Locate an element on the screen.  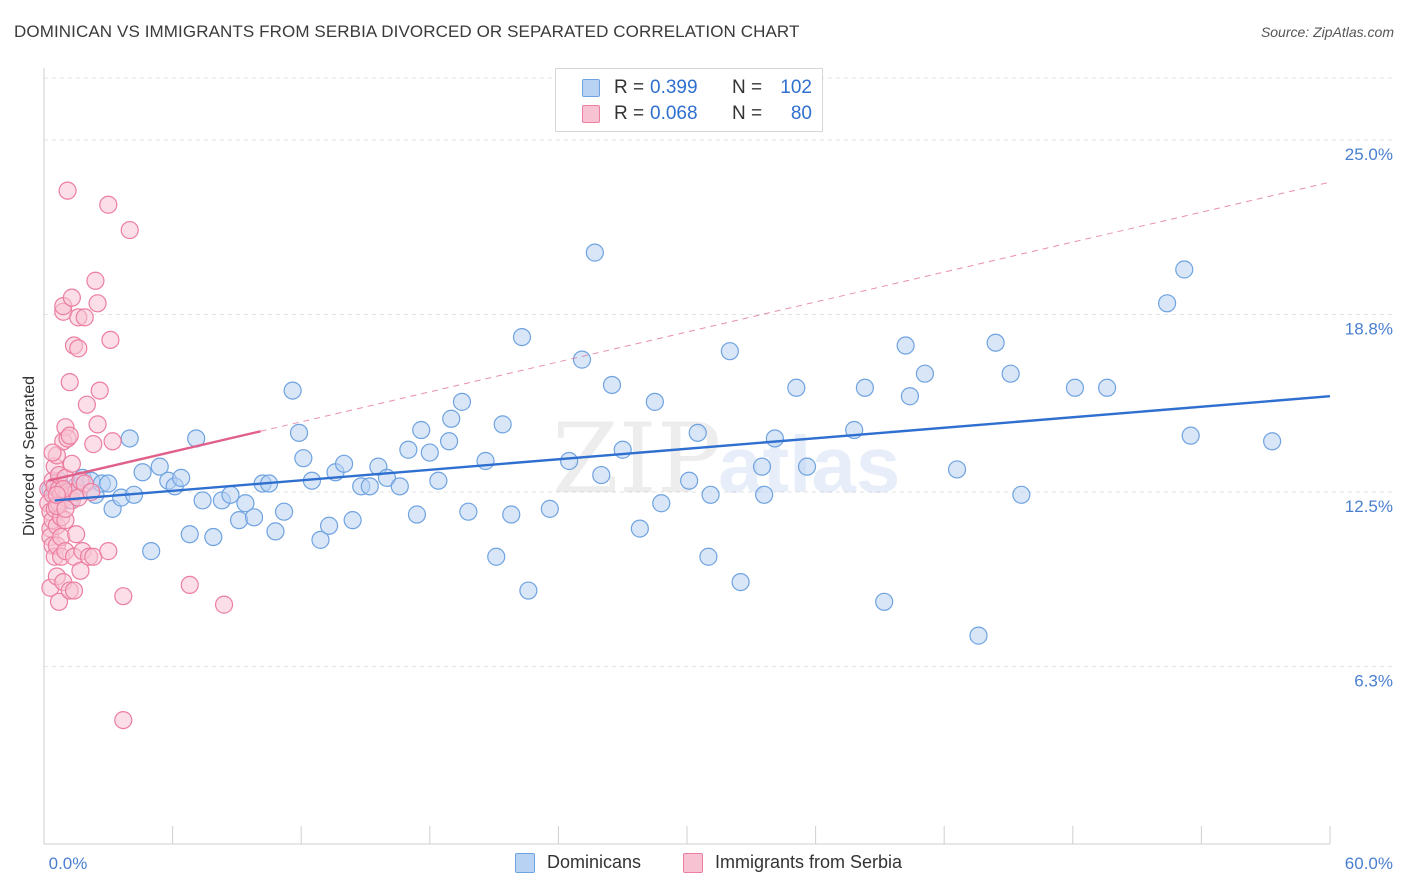
y-tick-label: 12.5% is located at coordinates (1369, 506).